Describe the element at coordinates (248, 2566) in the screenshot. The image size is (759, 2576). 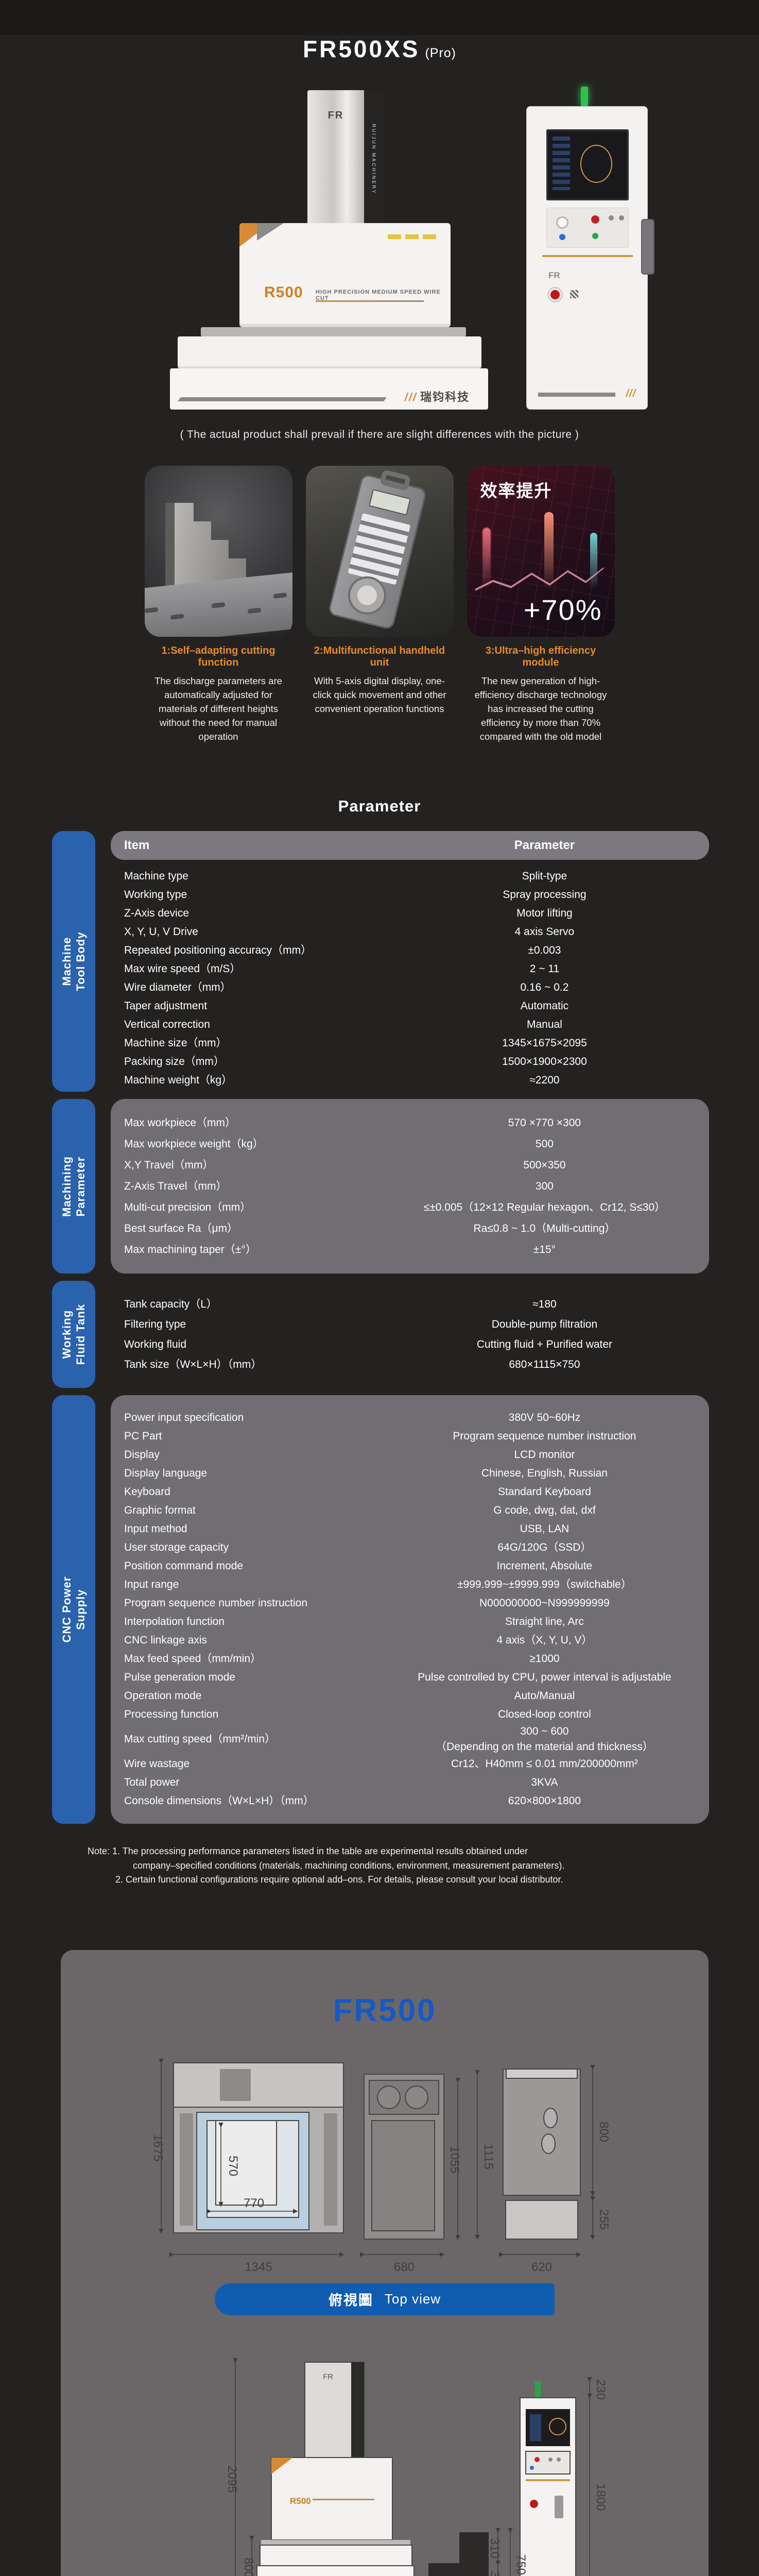
I see `dim-front-base-height: 800` at that location.